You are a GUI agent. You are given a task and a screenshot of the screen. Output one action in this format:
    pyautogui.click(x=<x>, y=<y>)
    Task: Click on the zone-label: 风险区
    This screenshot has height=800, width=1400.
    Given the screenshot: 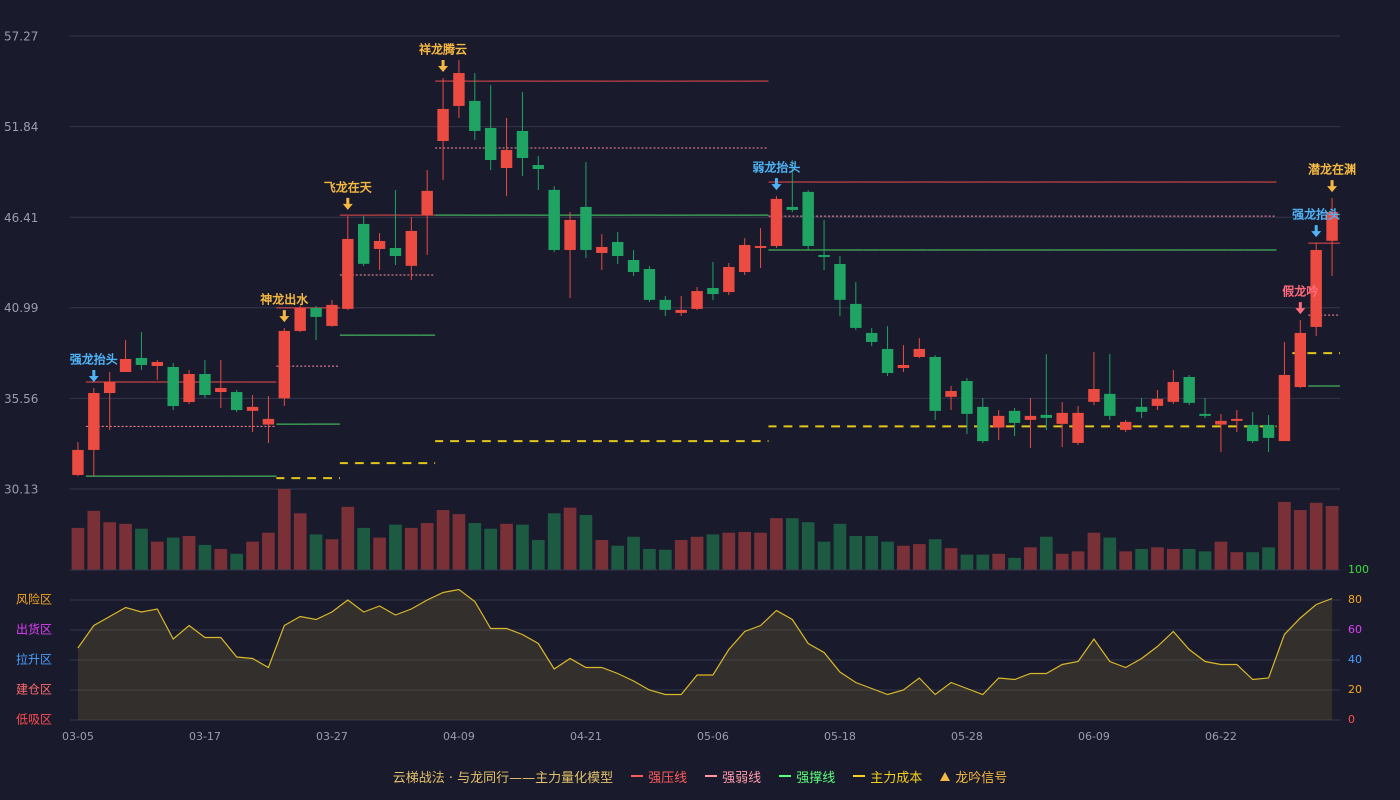 What is the action you would take?
    pyautogui.click(x=34, y=599)
    